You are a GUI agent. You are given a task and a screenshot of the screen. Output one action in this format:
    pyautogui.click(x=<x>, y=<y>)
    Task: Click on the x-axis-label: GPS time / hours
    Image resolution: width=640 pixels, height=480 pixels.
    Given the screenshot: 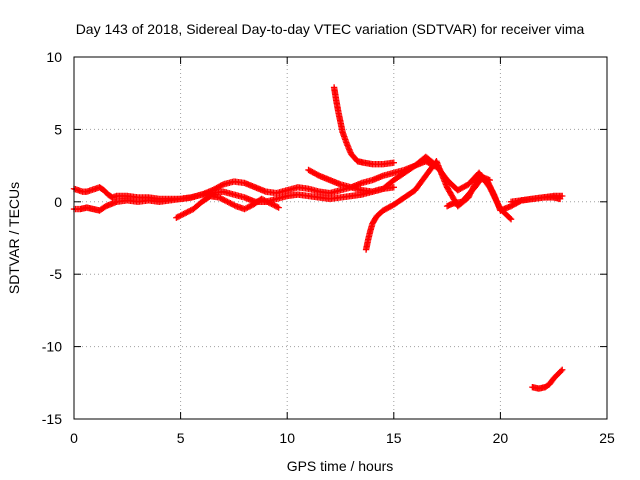 What is the action you would take?
    pyautogui.click(x=340, y=466)
    